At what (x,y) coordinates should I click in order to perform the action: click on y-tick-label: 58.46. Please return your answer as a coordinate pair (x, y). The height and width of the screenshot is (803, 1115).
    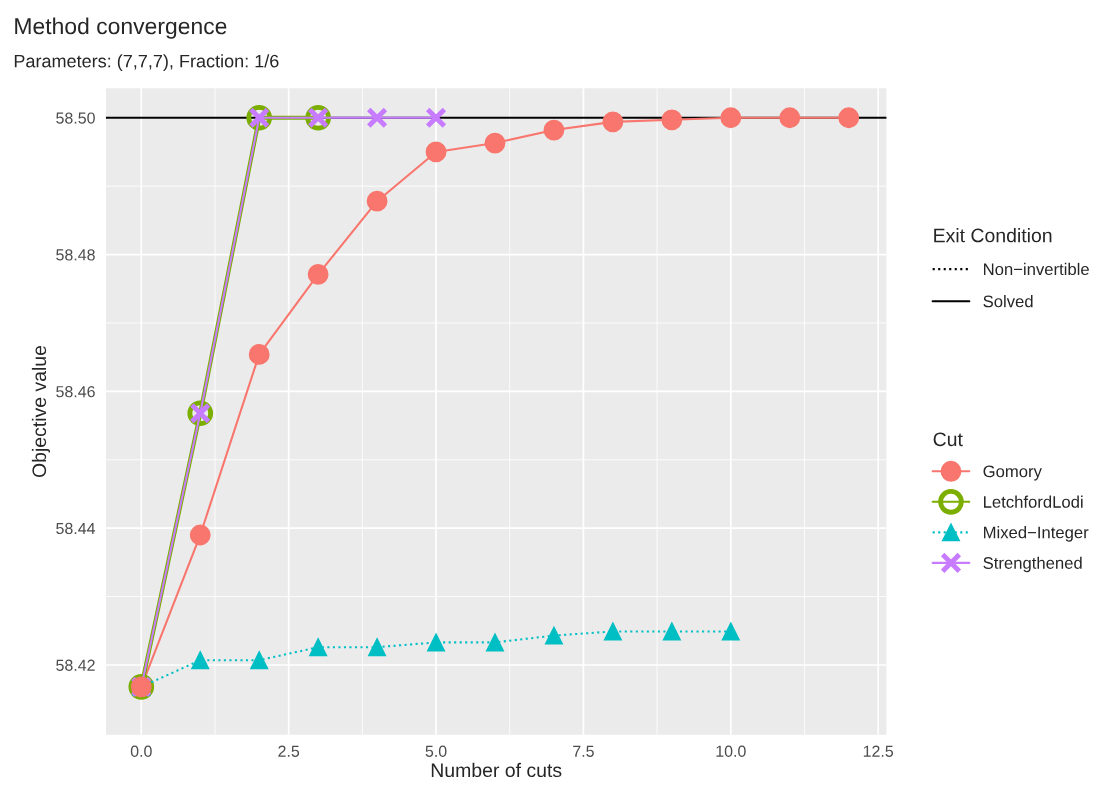
    Looking at the image, I should click on (75, 391).